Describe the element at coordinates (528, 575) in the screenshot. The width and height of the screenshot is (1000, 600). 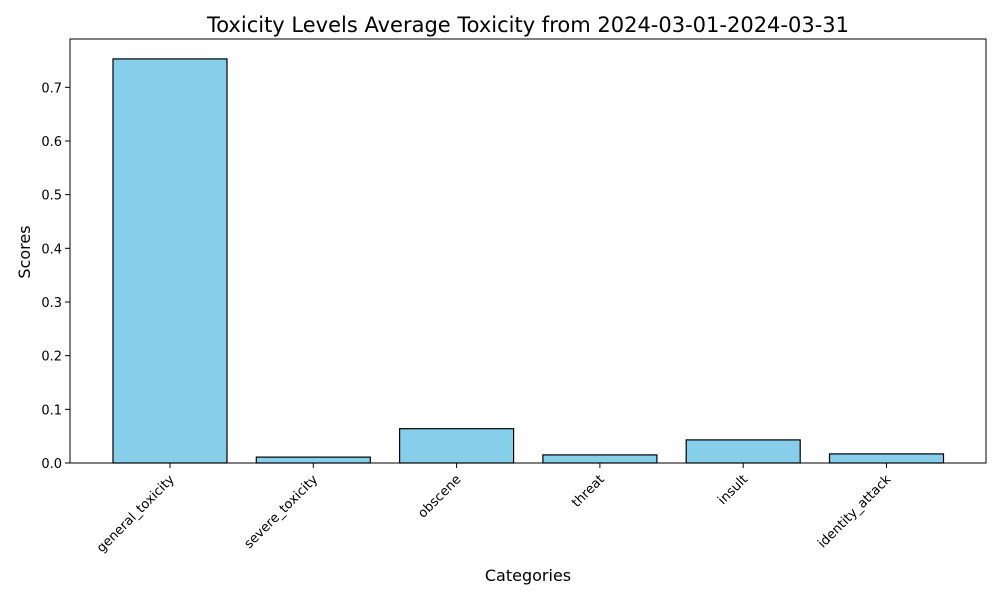
I see `x-axis-label: Categories` at that location.